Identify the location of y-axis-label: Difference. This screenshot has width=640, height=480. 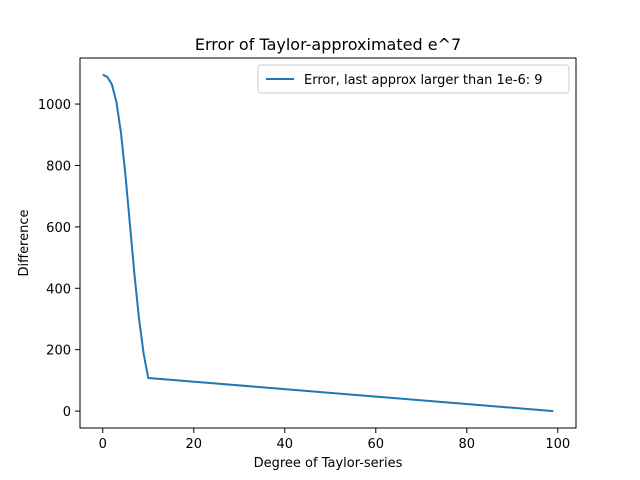
(24, 242).